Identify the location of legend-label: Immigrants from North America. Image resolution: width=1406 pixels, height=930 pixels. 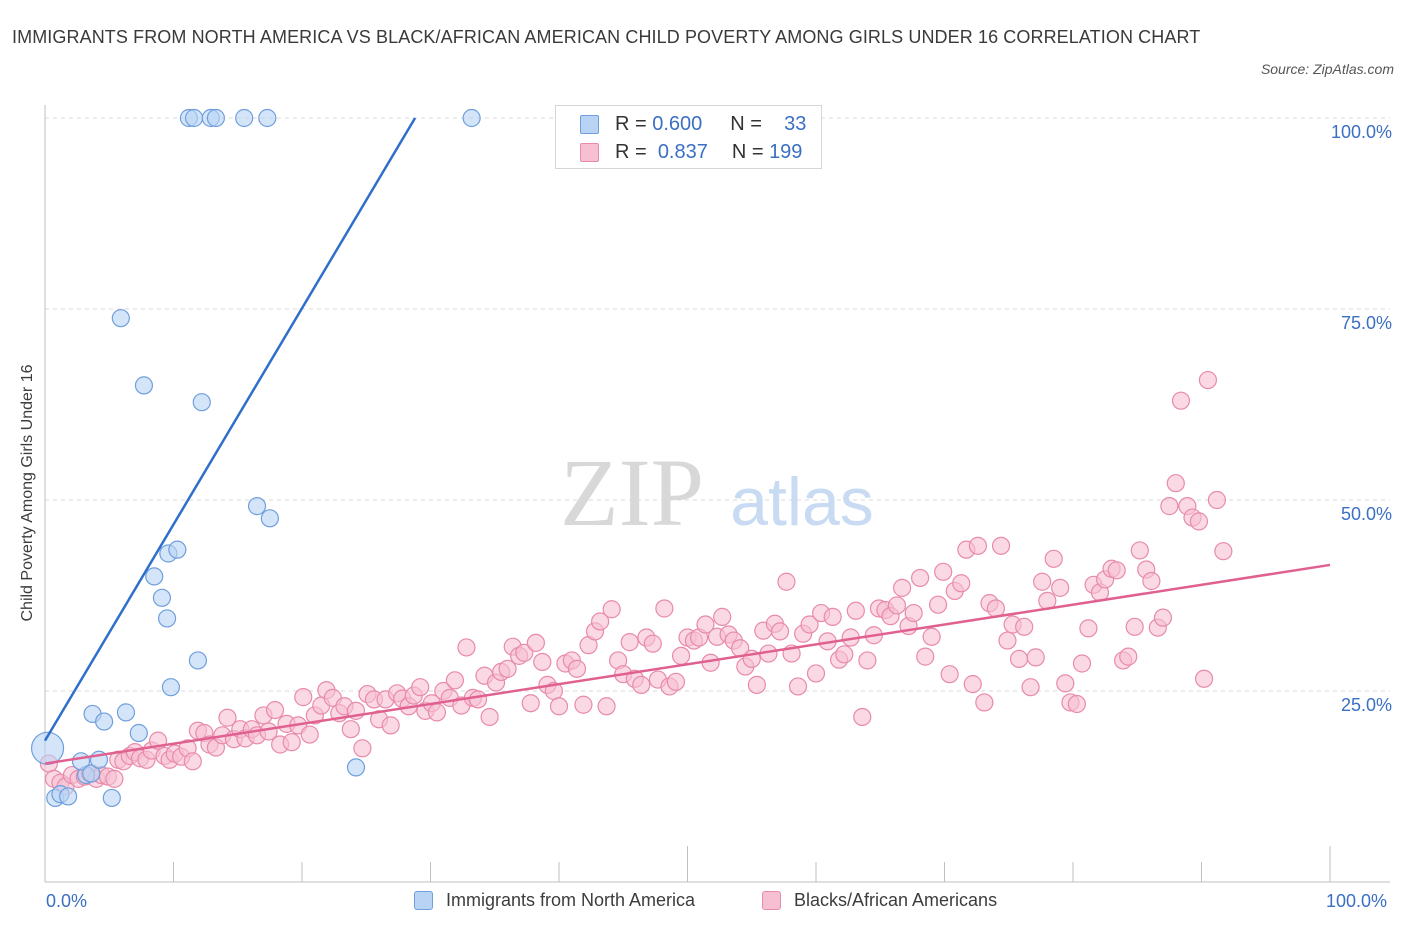
(571, 900).